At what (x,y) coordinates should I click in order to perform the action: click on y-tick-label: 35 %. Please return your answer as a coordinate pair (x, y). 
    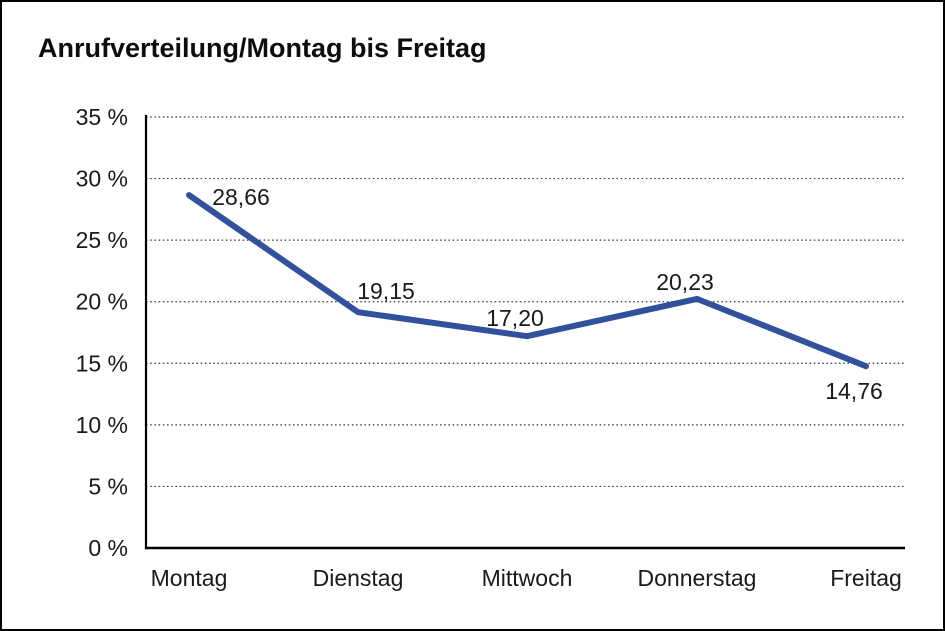
    Looking at the image, I should click on (102, 117).